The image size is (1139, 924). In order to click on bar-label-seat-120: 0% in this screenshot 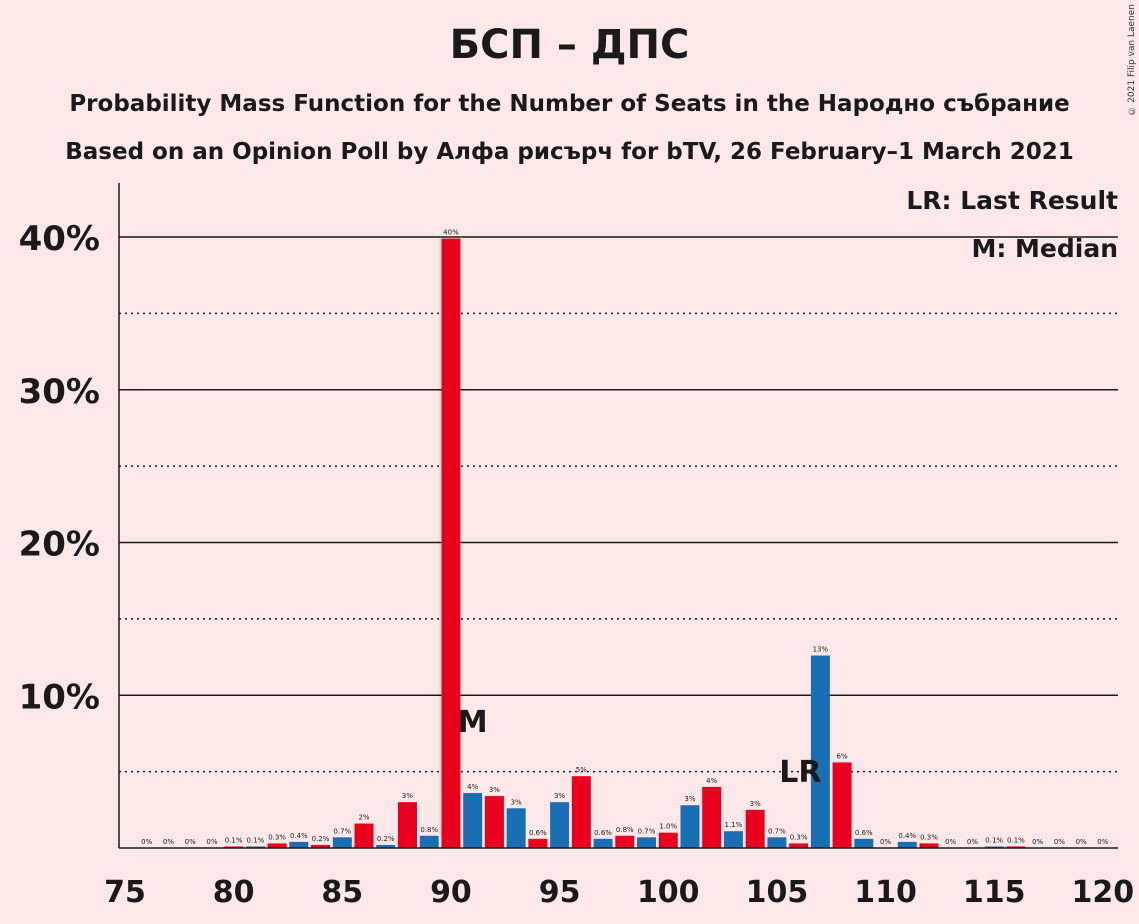, I will do `click(1102, 842)`.